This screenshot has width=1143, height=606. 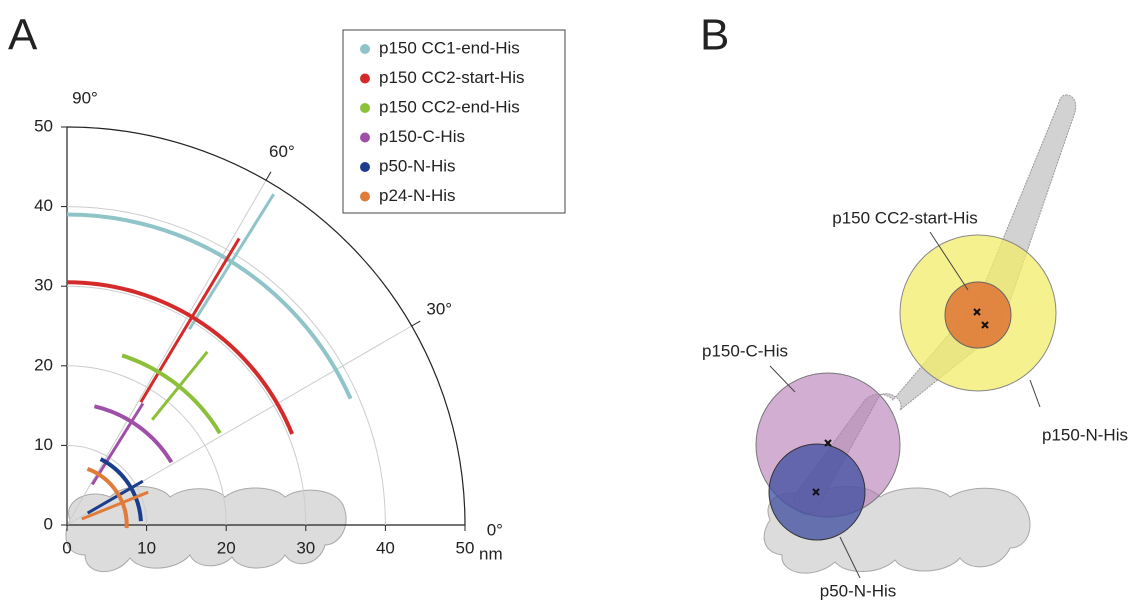 I want to click on angle-label: 0°, so click(x=495, y=529).